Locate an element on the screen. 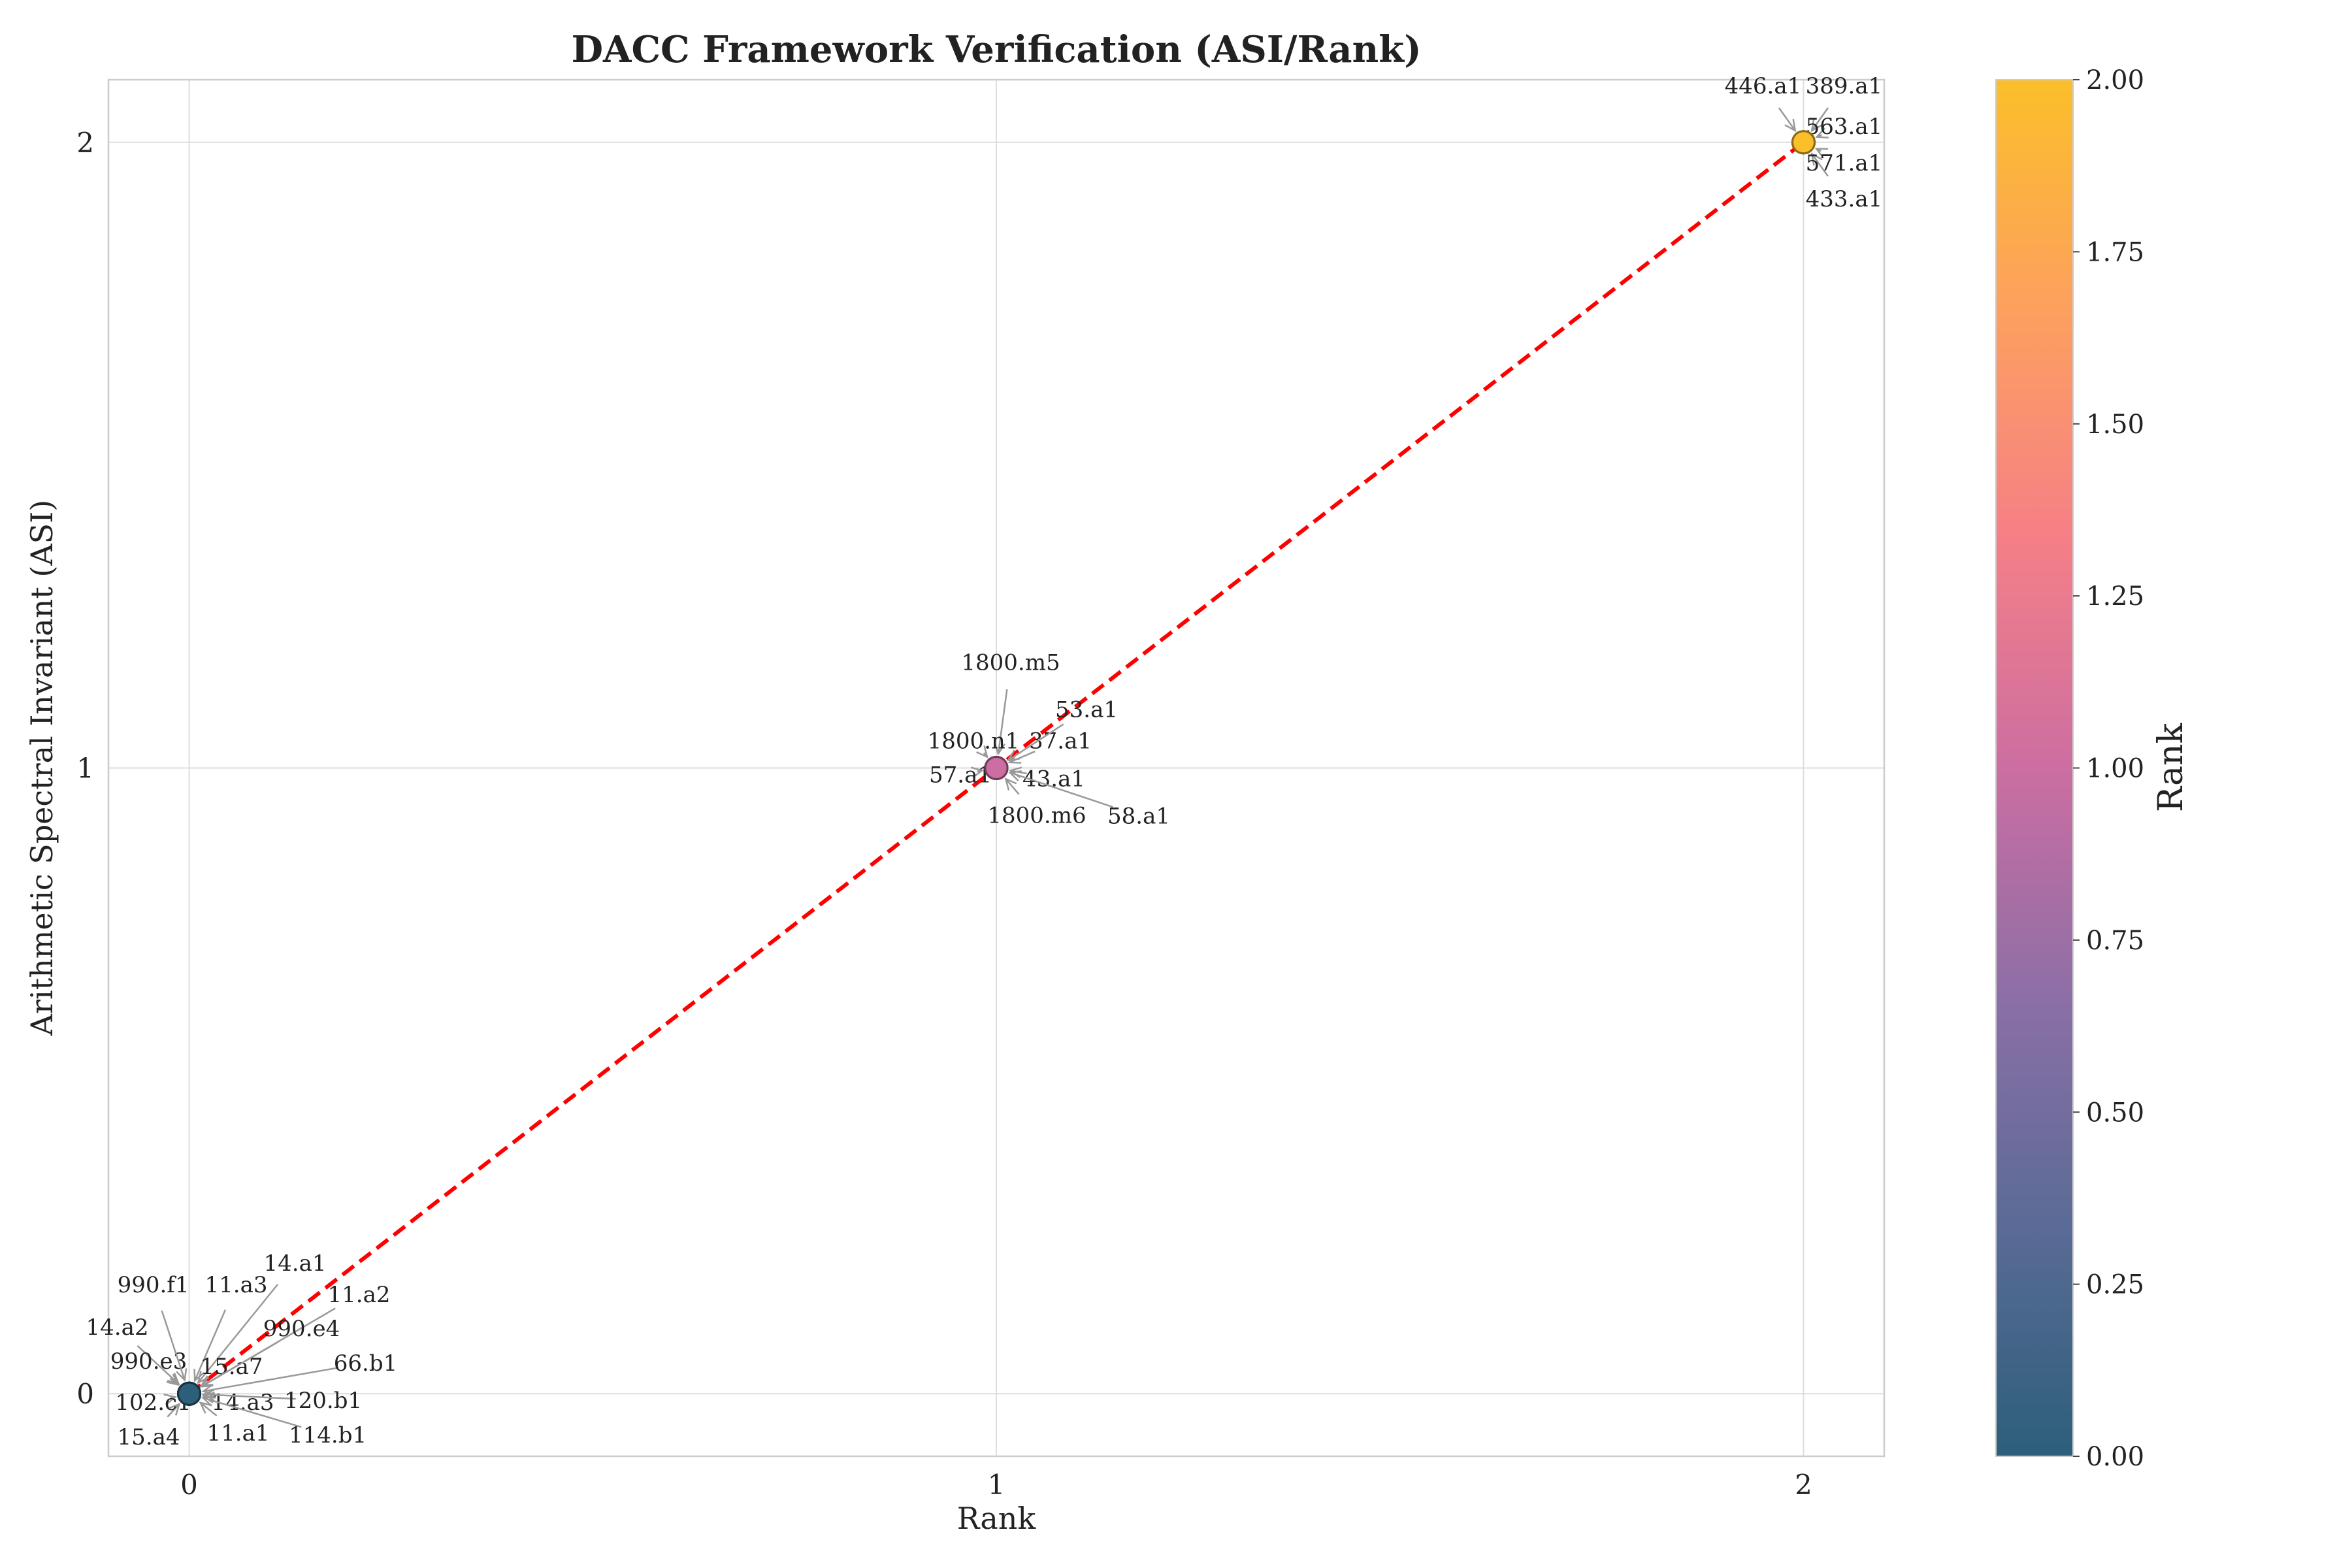 Image resolution: width=2352 pixels, height=1568 pixels. colorbar-gradient is located at coordinates (2034, 768).